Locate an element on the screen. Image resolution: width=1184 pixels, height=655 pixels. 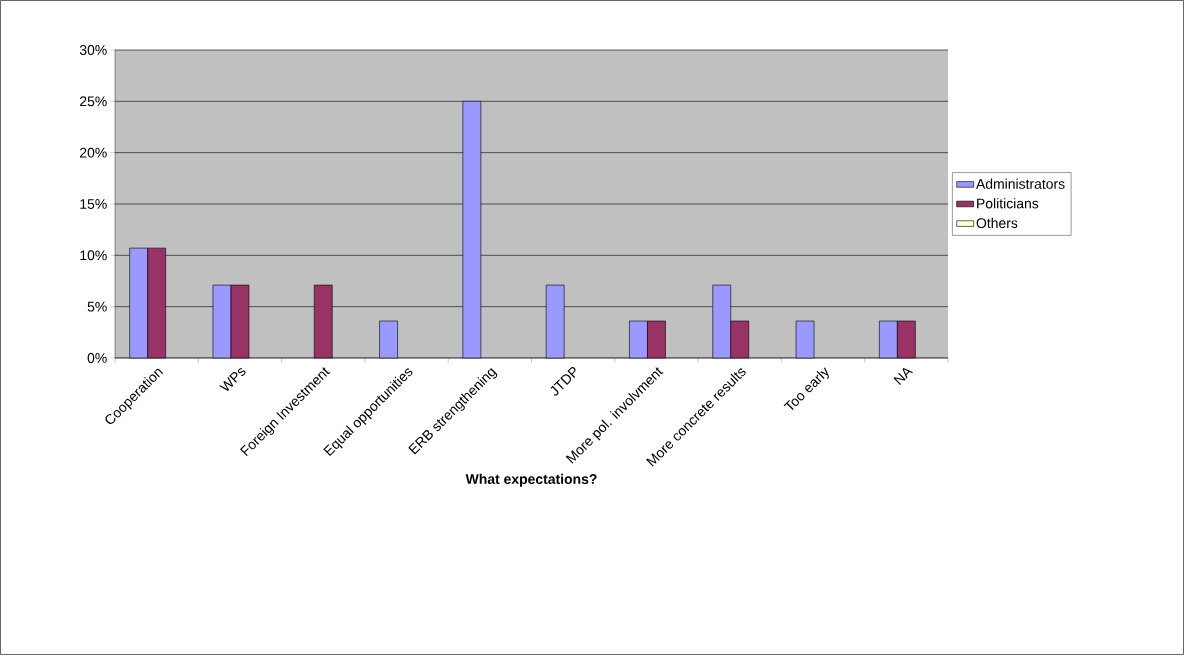
y-tick-label: 15% is located at coordinates (93, 204).